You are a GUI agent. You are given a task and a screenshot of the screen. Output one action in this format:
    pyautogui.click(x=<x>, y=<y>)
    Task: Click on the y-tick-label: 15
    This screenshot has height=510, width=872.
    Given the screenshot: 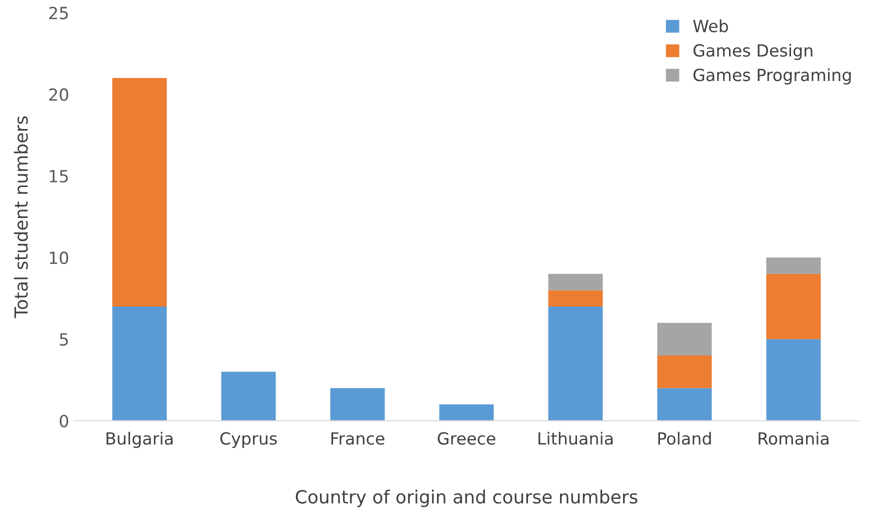 What is the action you would take?
    pyautogui.click(x=59, y=176)
    